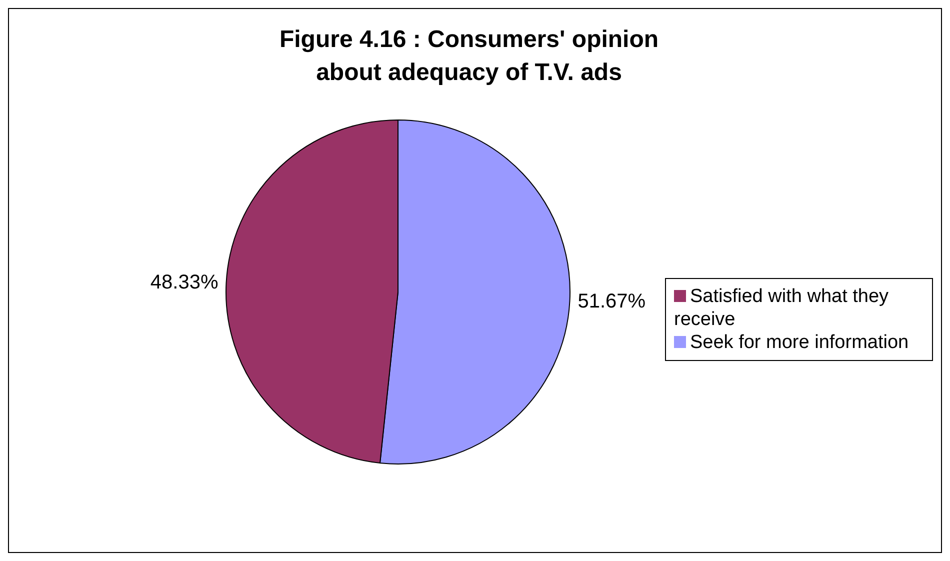 The width and height of the screenshot is (950, 561). Describe the element at coordinates (469, 56) in the screenshot. I see `chart-title: Figure 4.16 : Consumers' opinion about adequacy of T.V. ads` at that location.